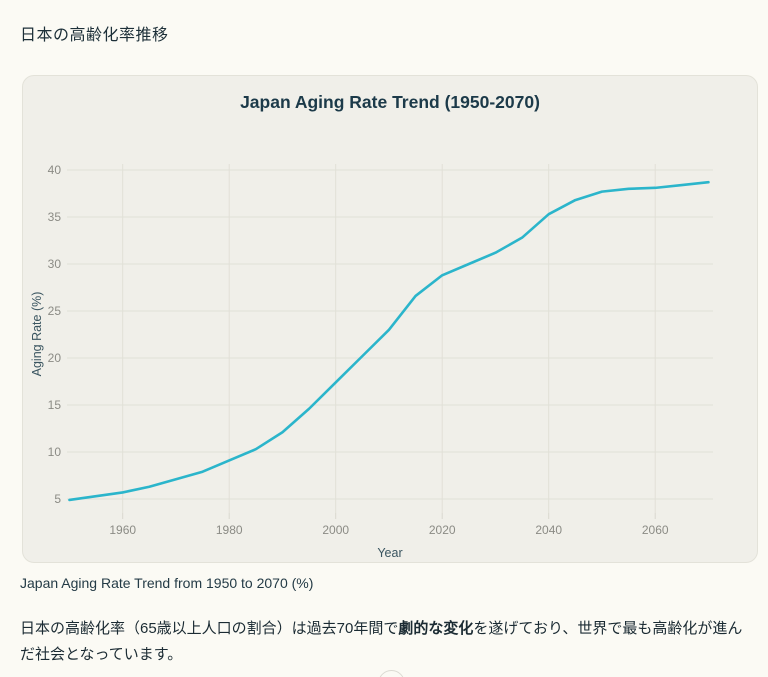 The height and width of the screenshot is (677, 768). What do you see at coordinates (55, 358) in the screenshot?
I see `ytick-label: 20` at bounding box center [55, 358].